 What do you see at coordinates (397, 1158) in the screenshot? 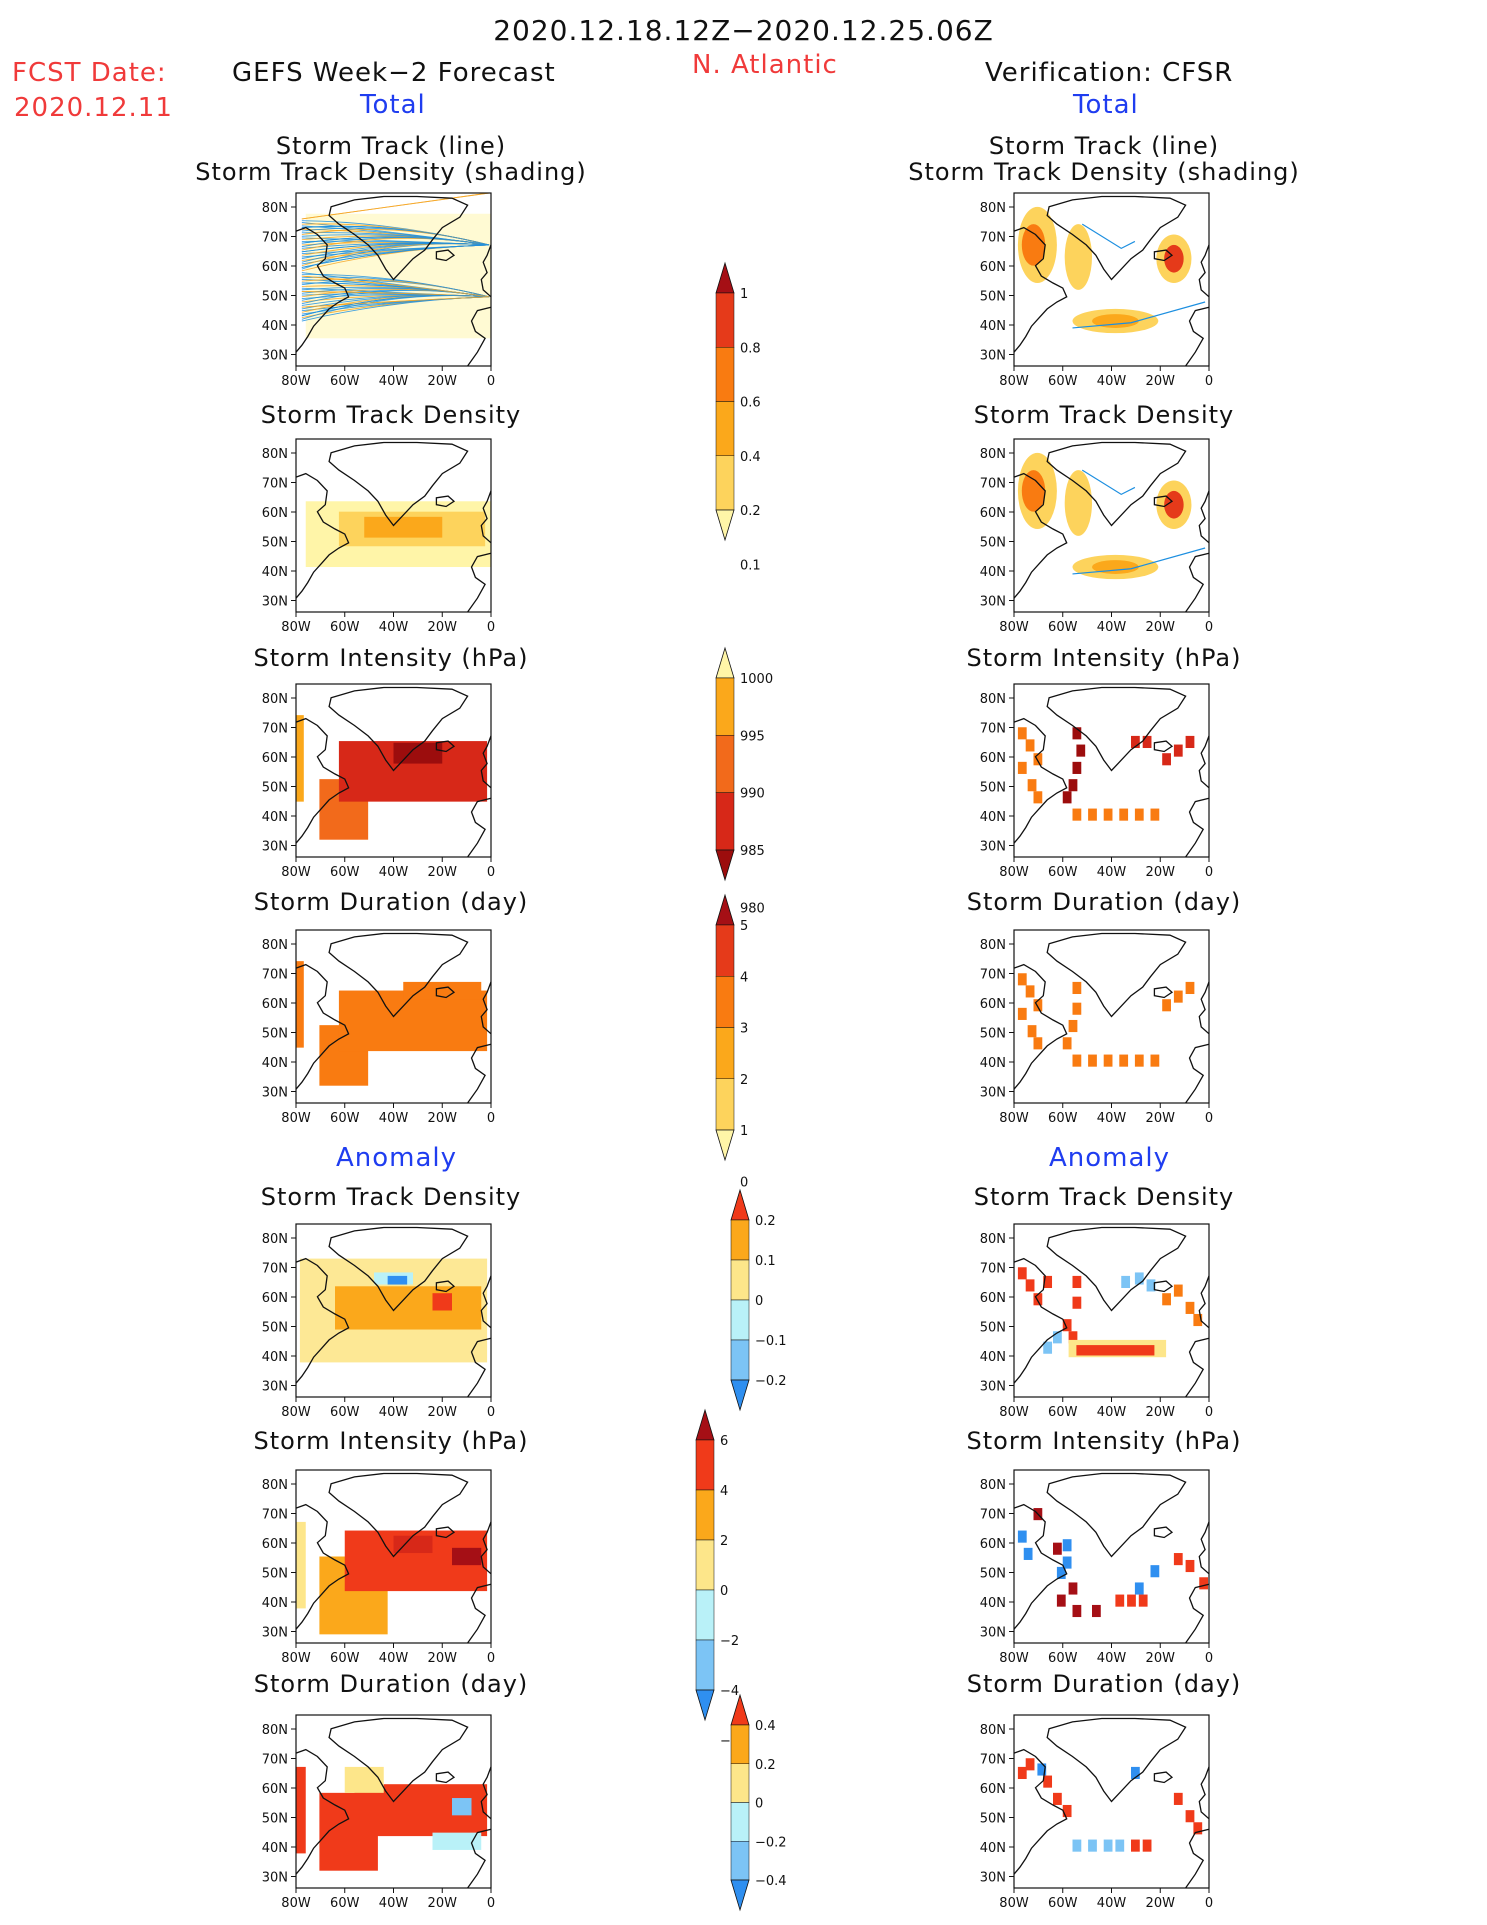
I see `left-anomaly-label: Anomaly` at bounding box center [397, 1158].